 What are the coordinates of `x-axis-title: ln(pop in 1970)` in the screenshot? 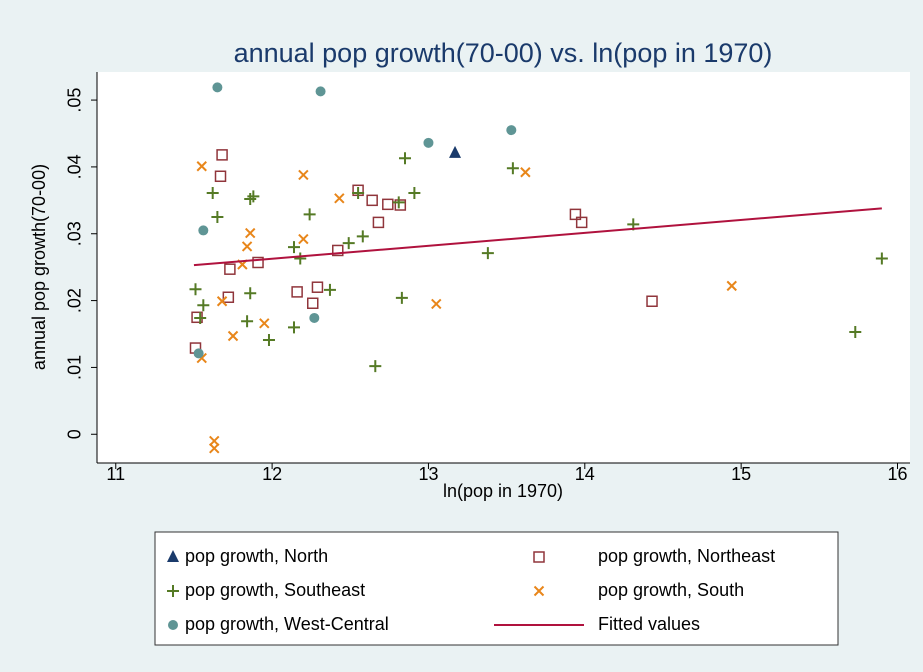 It's located at (503, 491).